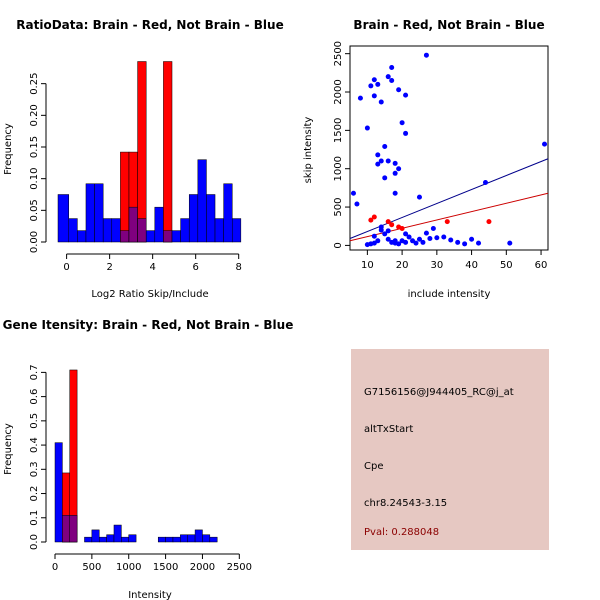  I want to click on x-tick-label: 20, so click(402, 265).